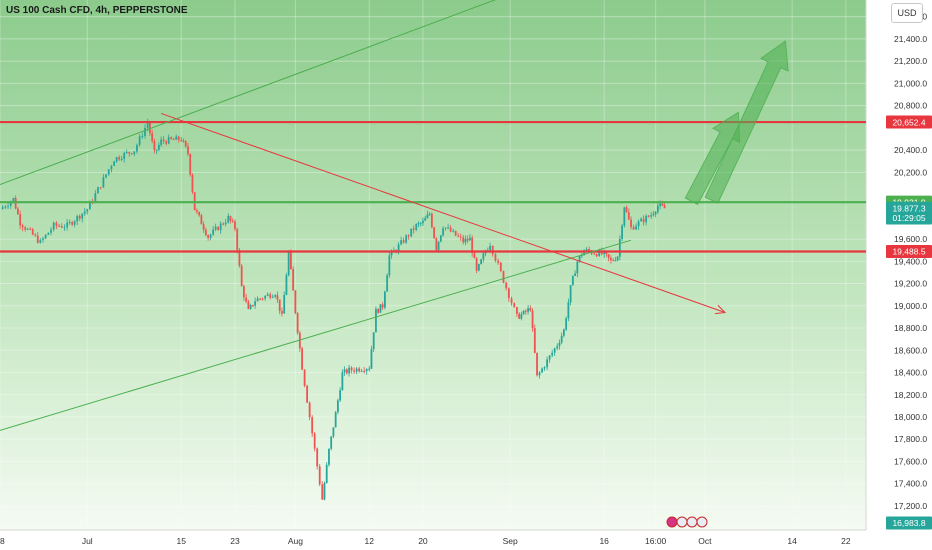 This screenshot has height=550, width=932. Describe the element at coordinates (899, 275) in the screenshot. I see `price-axis-panel` at that location.